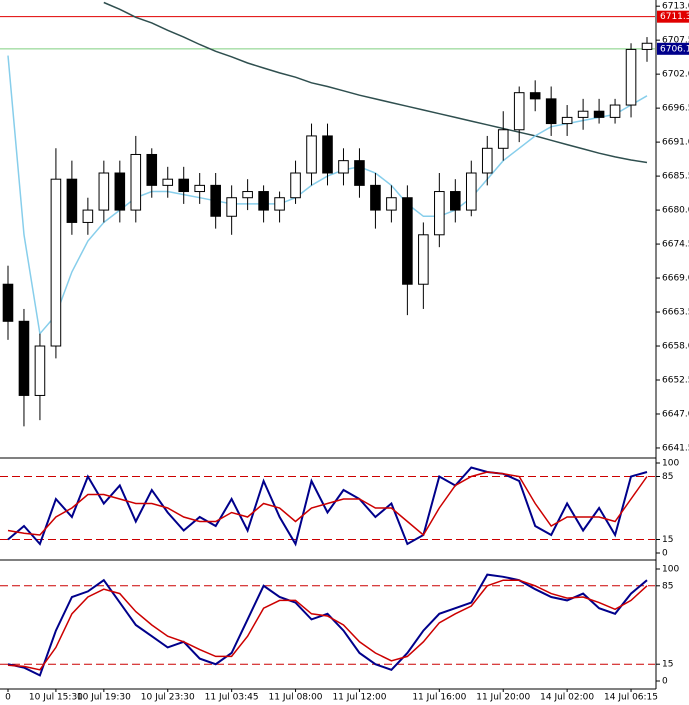  Describe the element at coordinates (675, 313) in the screenshot. I see `y-tick-label: 6663.5` at that location.